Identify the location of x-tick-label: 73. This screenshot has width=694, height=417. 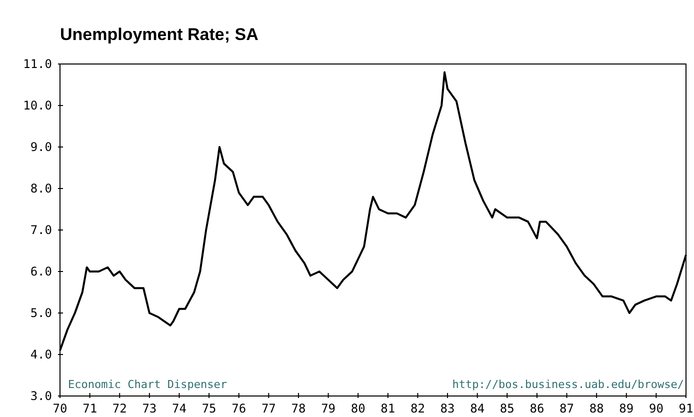
(149, 409).